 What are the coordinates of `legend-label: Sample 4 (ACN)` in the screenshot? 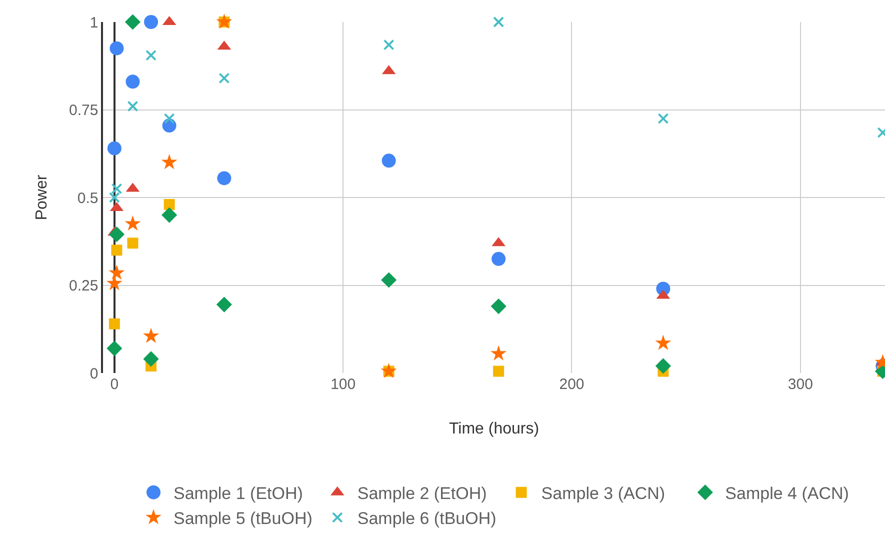 It's located at (787, 493).